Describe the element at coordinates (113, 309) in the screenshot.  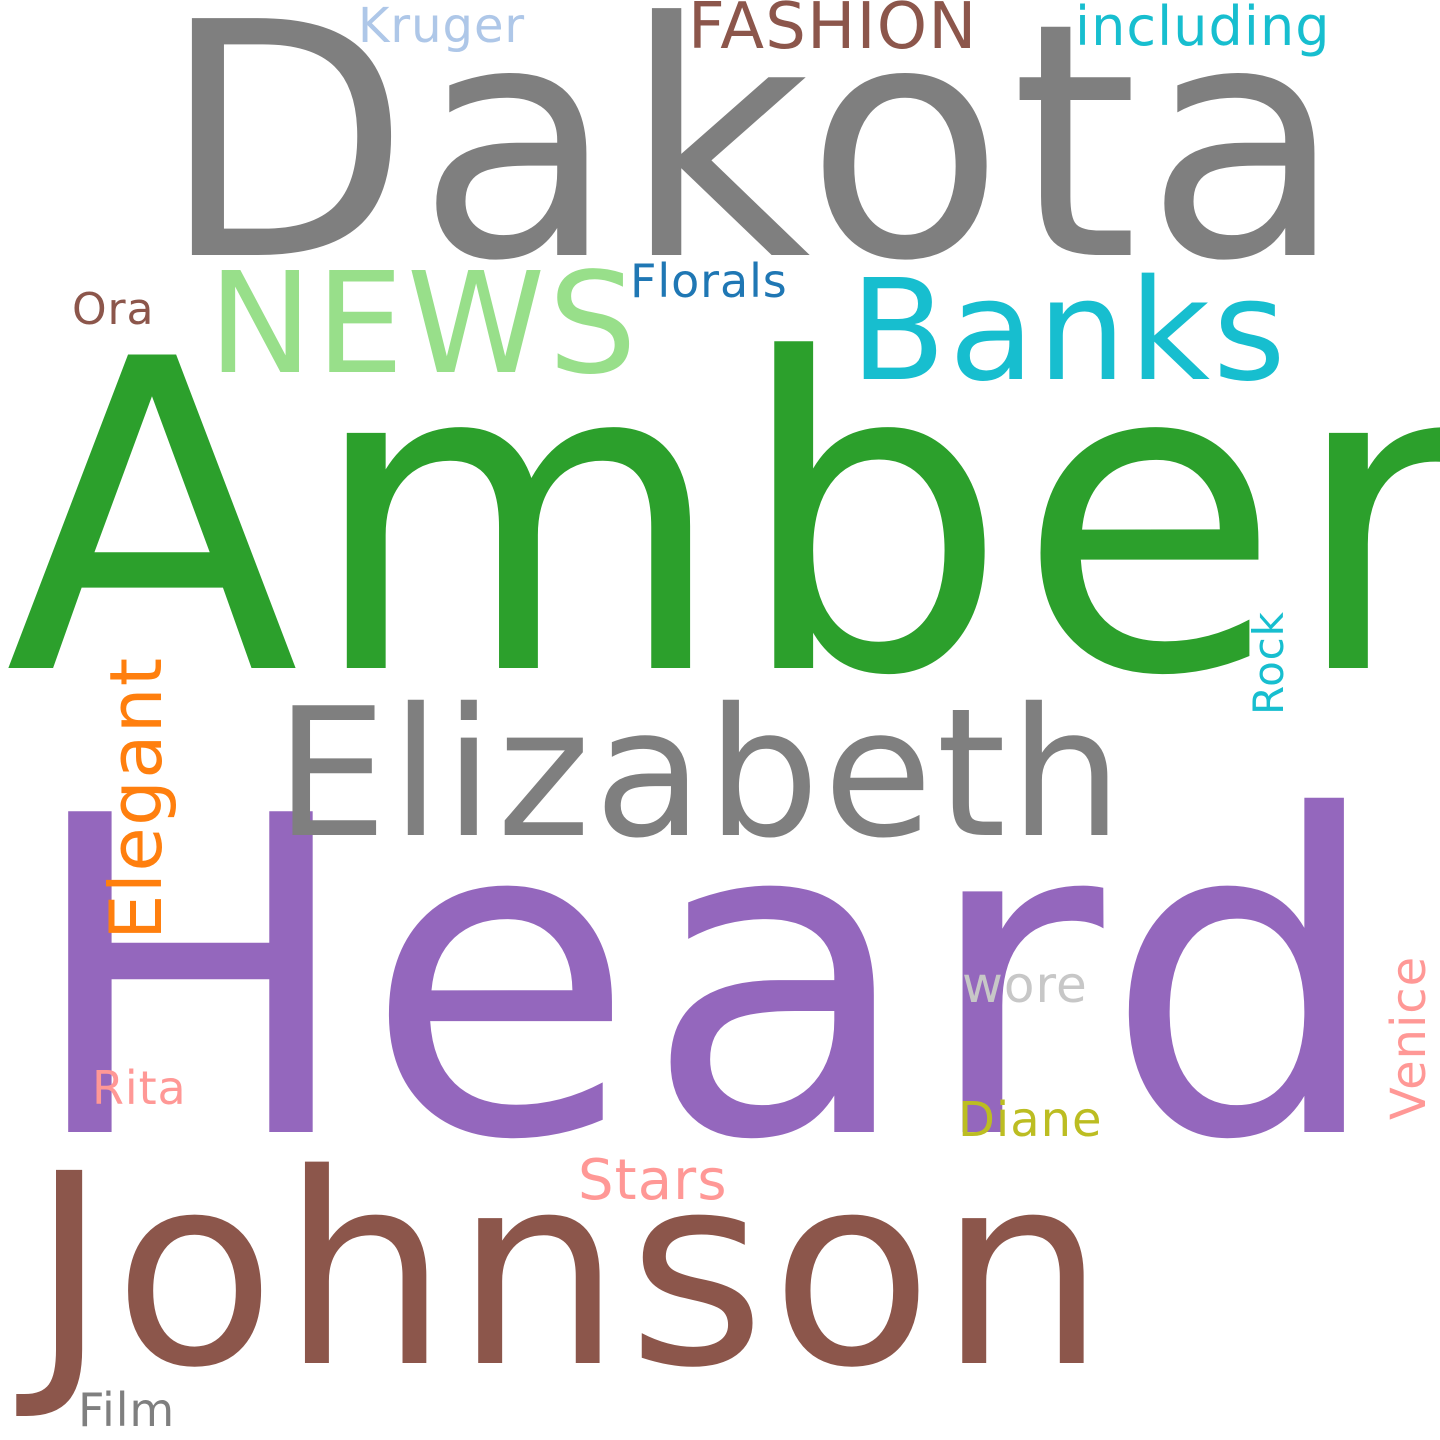
I see `word-ora: Ora` at that location.